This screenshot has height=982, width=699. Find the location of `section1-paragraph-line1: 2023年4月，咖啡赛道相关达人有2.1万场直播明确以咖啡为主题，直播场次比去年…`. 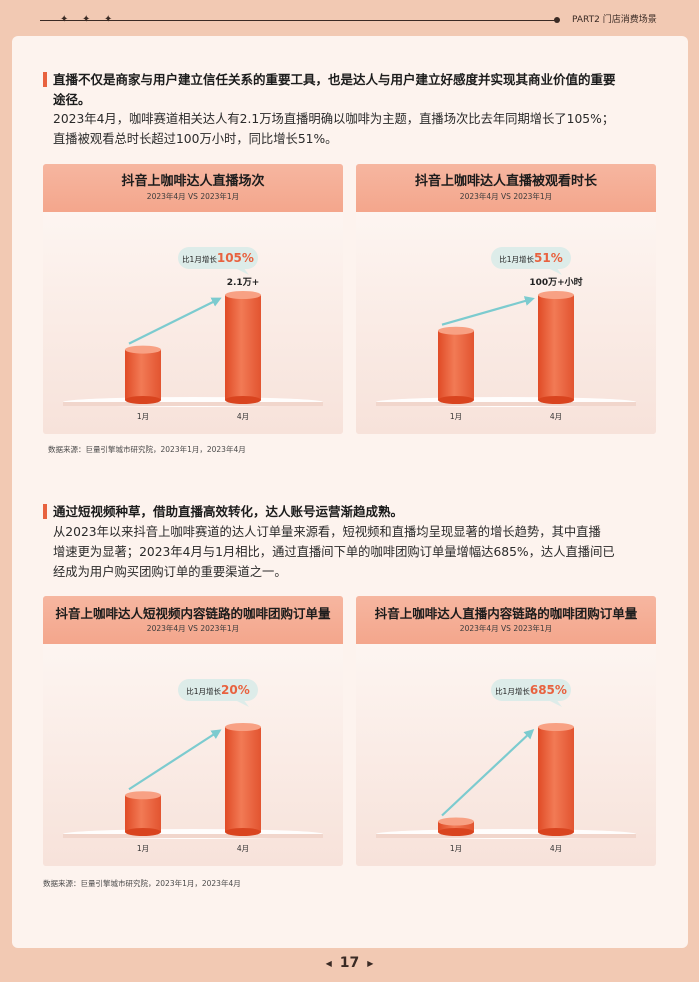

section1-paragraph-line1: 2023年4月，咖啡赛道相关达人有2.1万场直播明确以咖啡为主题，直播场次比去年… is located at coordinates (334, 119).